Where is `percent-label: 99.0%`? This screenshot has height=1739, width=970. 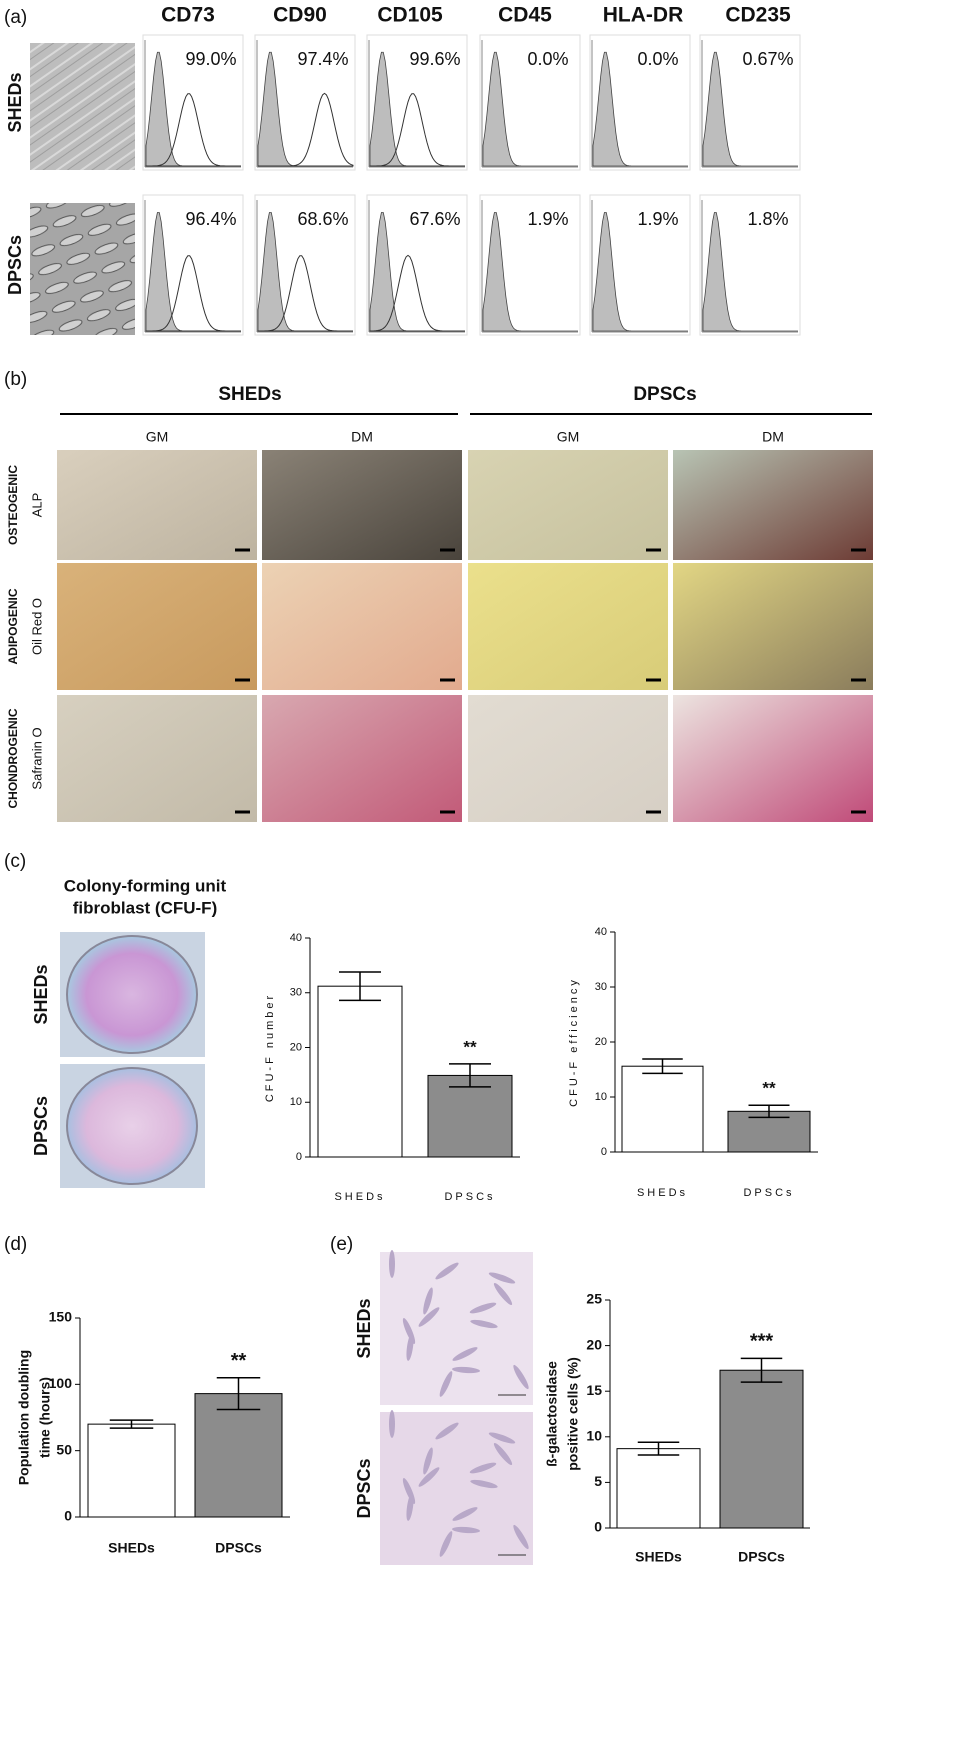
percent-label: 99.0% is located at coordinates (210, 59).